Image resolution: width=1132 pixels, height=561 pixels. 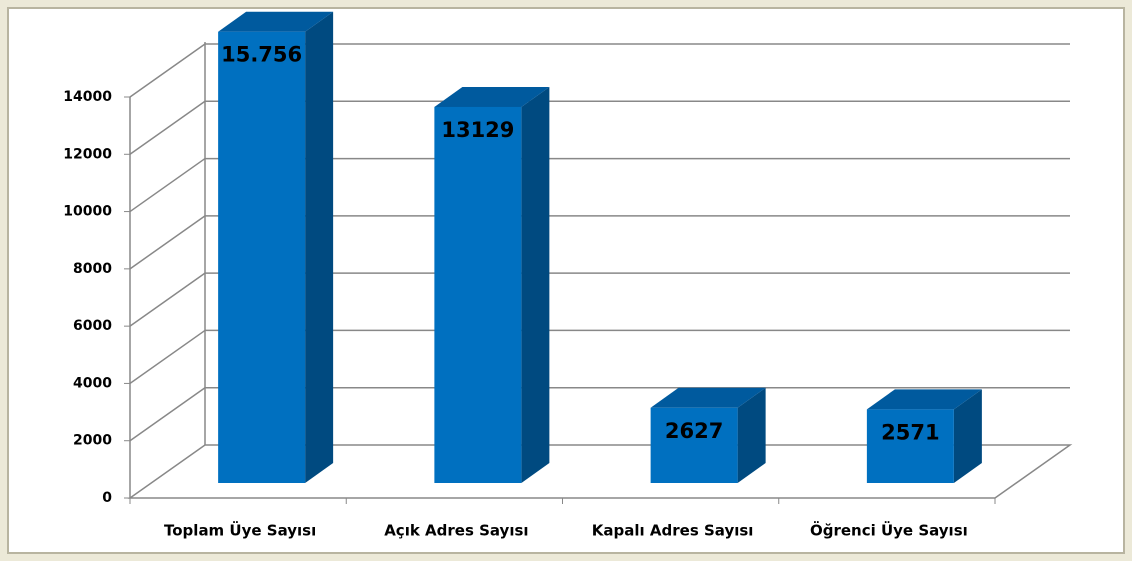 I want to click on data-label: 2627, so click(x=694, y=431).